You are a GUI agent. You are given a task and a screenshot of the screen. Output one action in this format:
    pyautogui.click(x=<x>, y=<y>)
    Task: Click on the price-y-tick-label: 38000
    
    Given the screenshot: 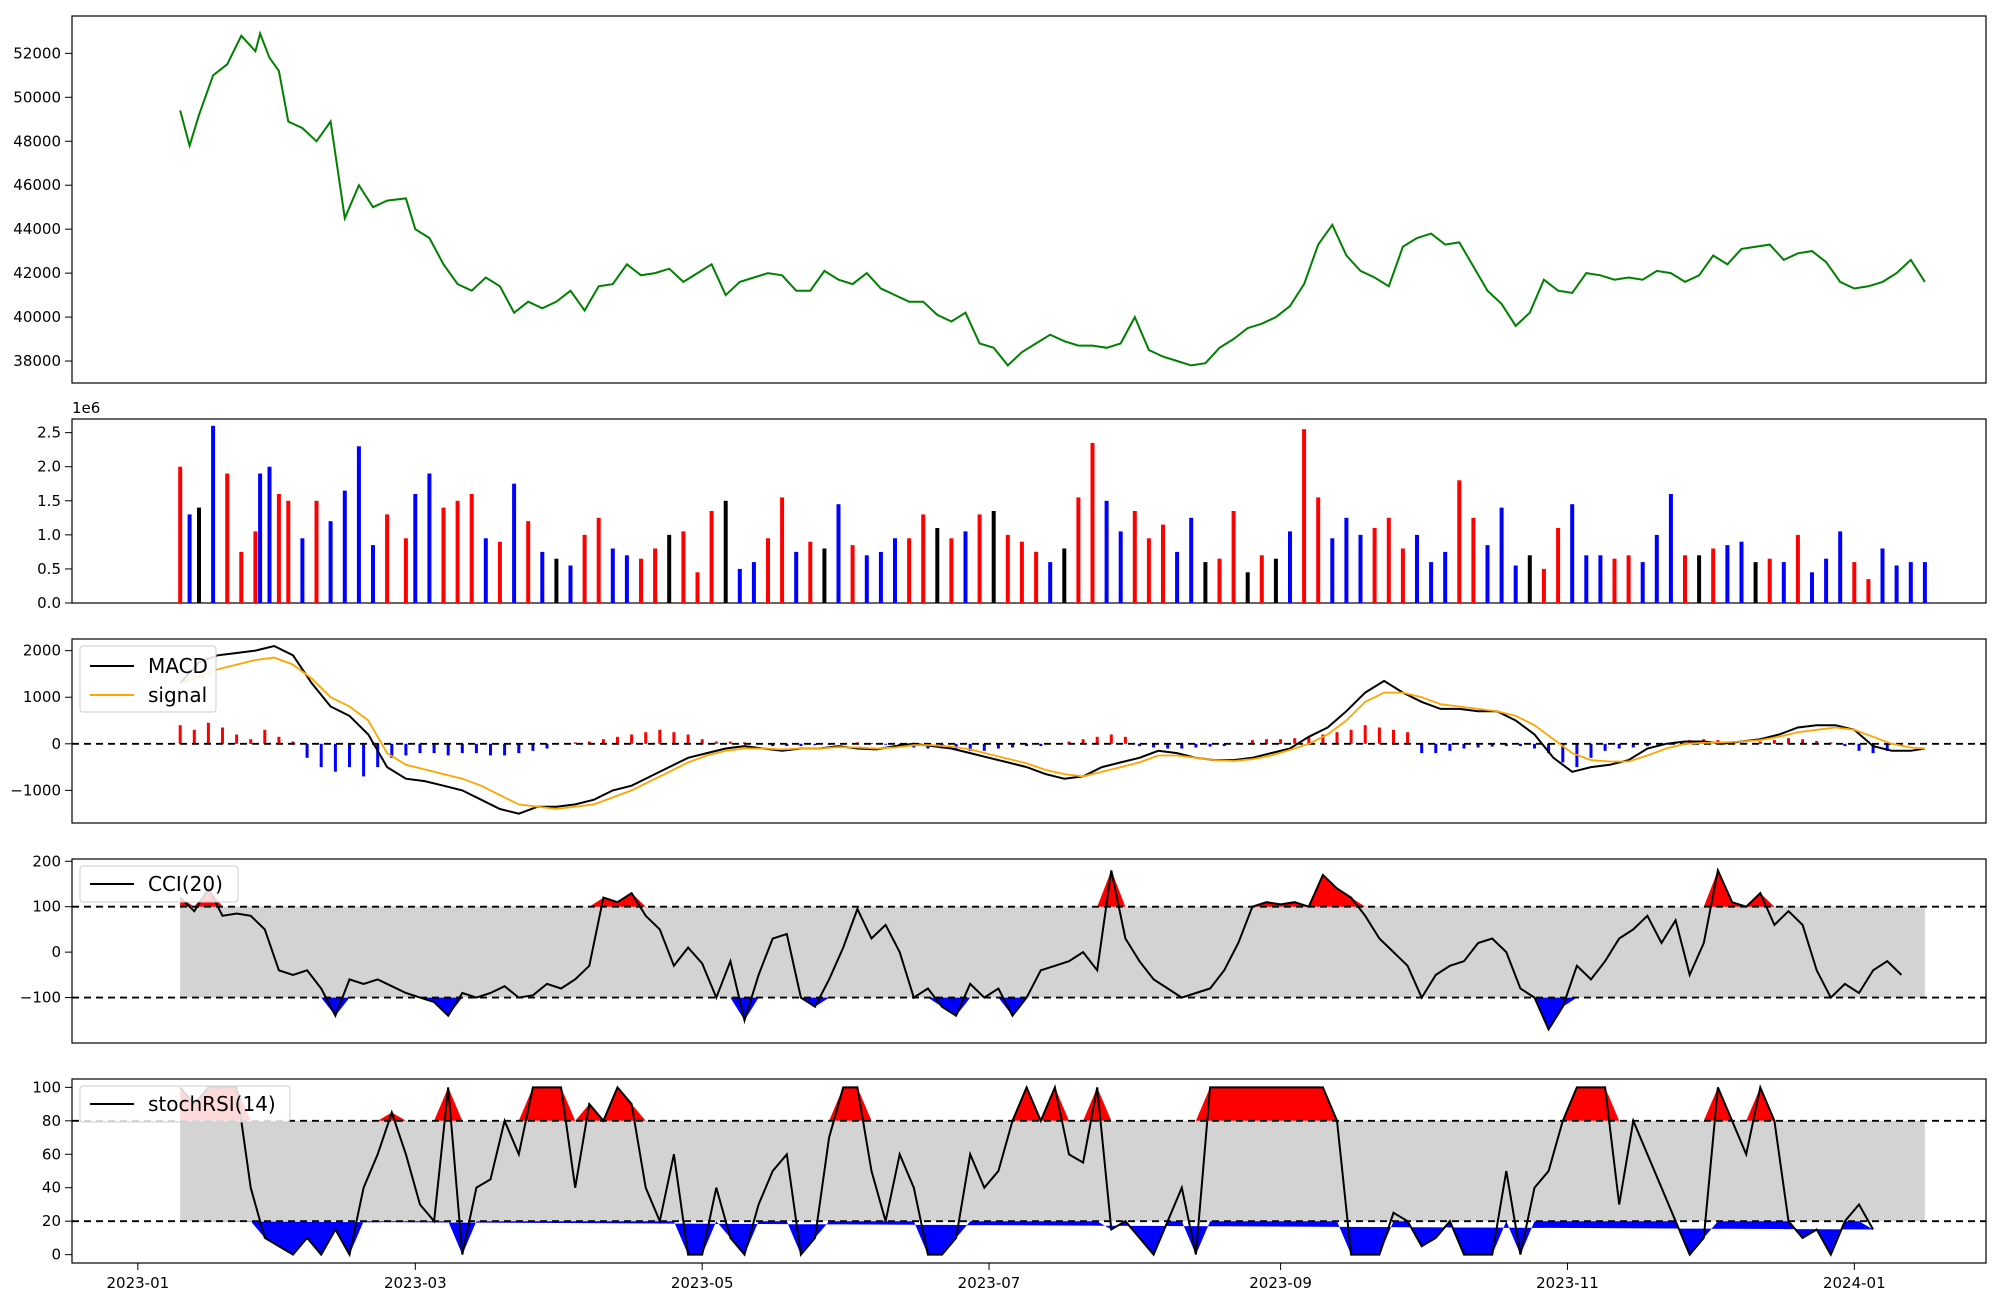 What is the action you would take?
    pyautogui.click(x=37, y=361)
    